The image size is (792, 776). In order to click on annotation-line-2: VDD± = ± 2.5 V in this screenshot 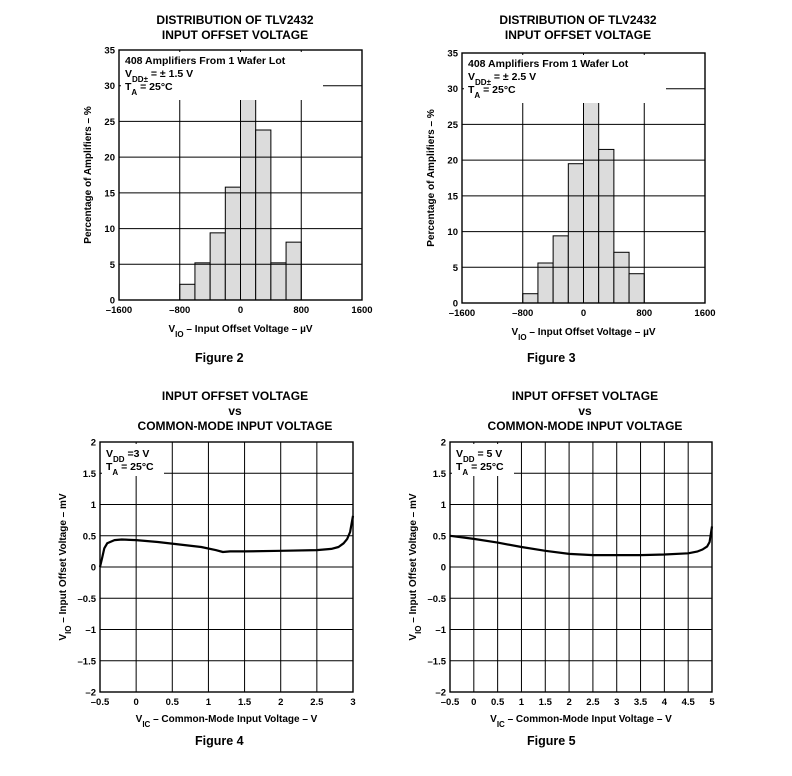, I will do `click(502, 79)`.